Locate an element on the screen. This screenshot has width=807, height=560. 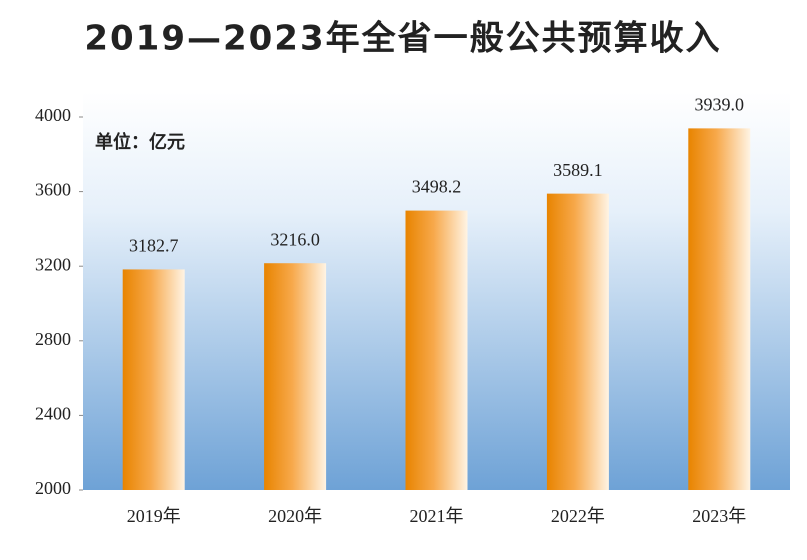
y-tick-label: 3600 is located at coordinates (53, 190).